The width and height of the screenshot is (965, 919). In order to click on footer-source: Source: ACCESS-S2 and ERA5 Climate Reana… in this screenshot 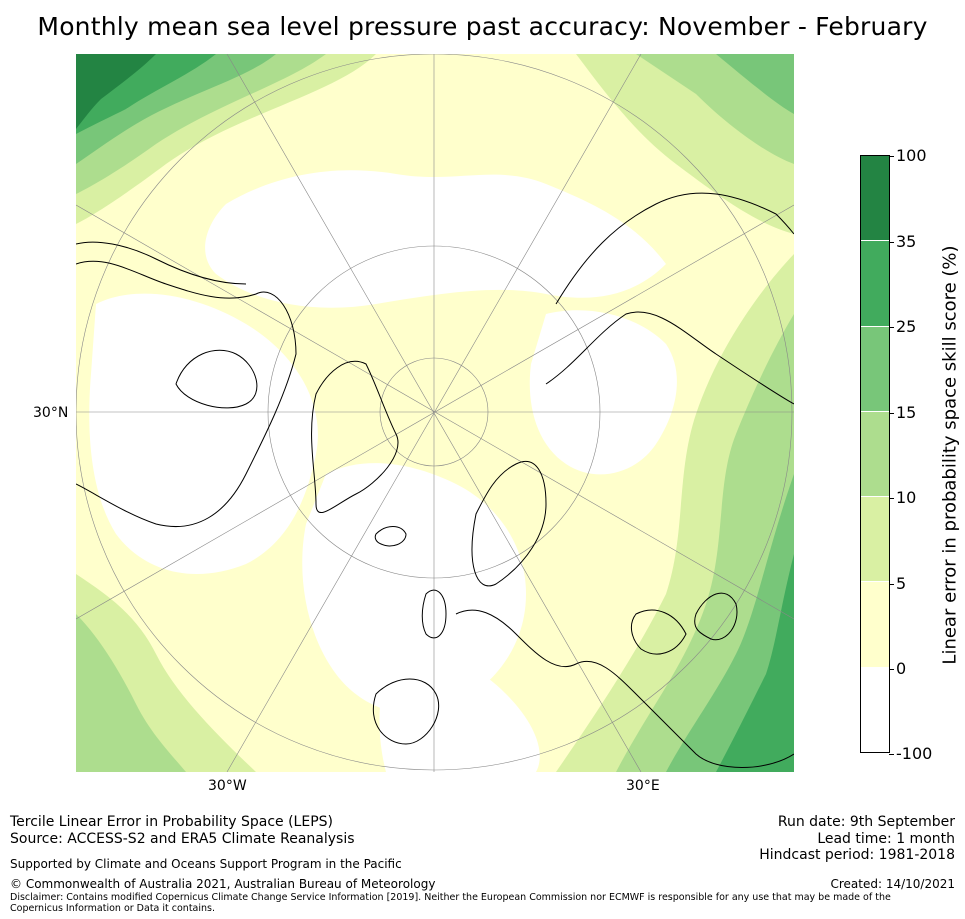, I will do `click(182, 839)`.